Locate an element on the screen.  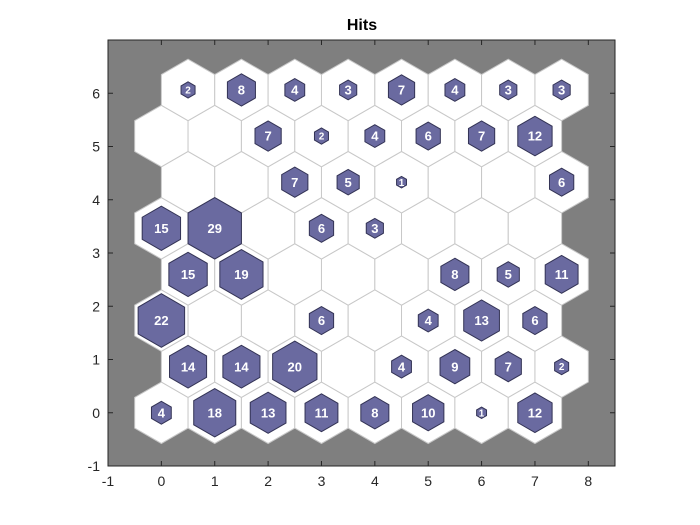
hit-count-label: 18 is located at coordinates (215, 412).